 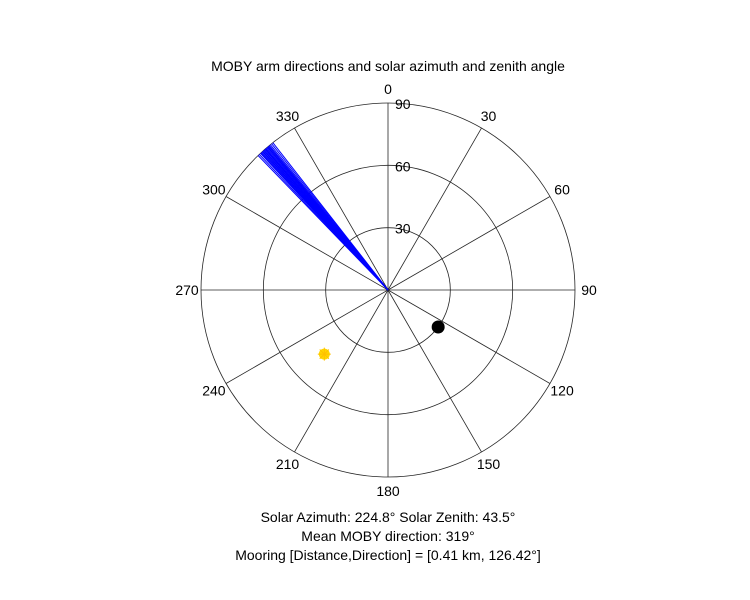 What do you see at coordinates (403, 229) in the screenshot?
I see `radial-tick-label: 30` at bounding box center [403, 229].